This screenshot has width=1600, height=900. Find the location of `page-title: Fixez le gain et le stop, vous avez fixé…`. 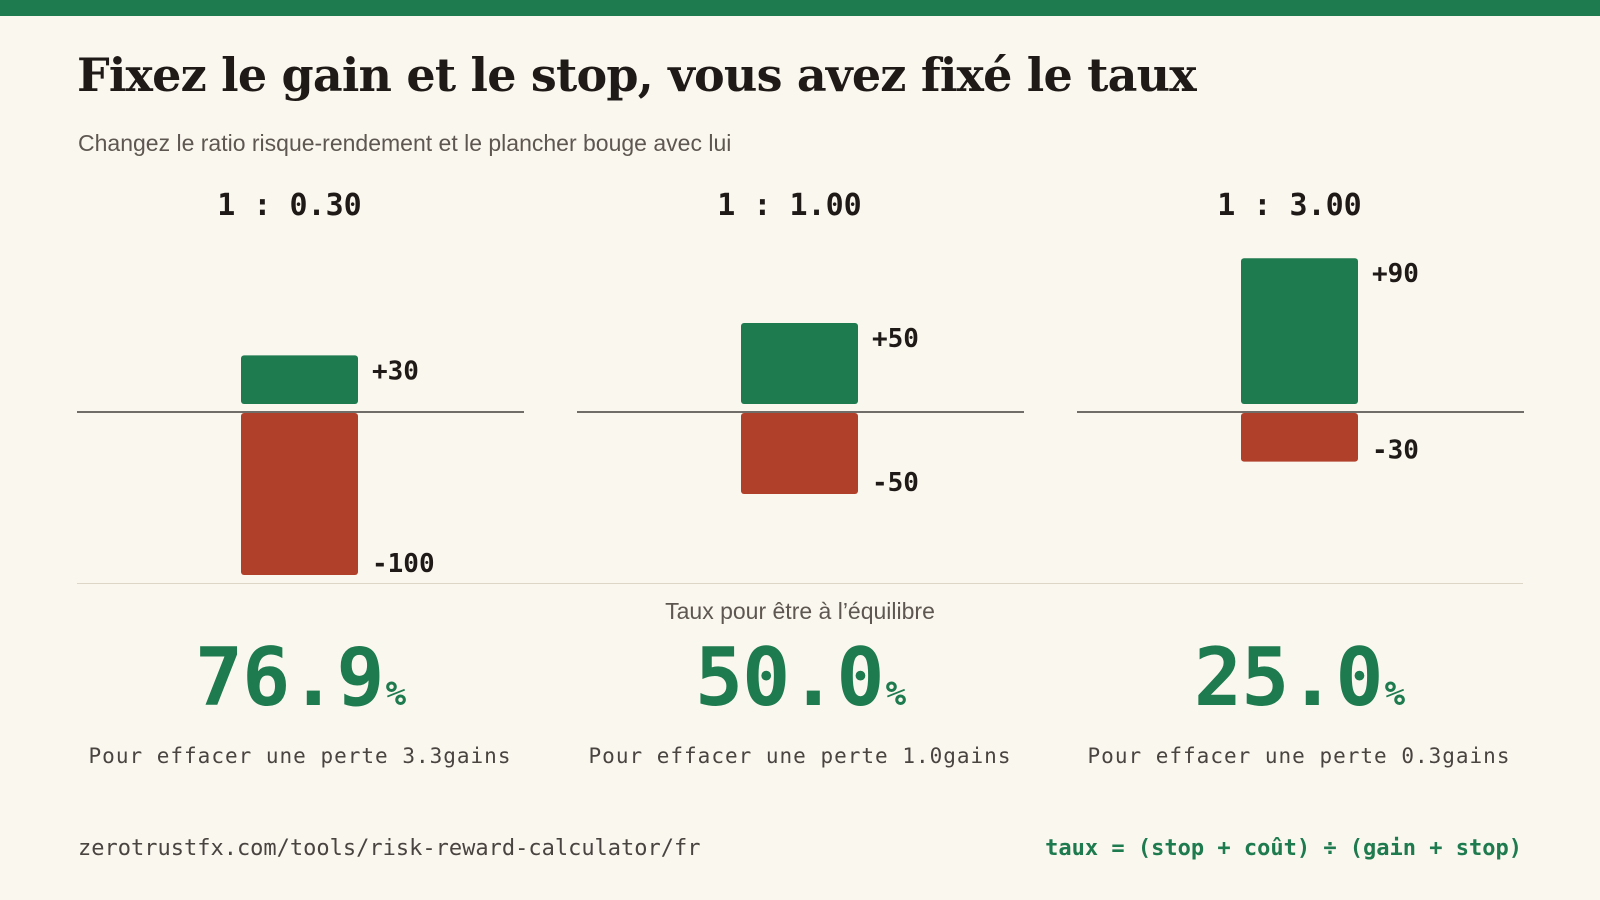

page-title: Fixez le gain et le stop, vous avez fixé… is located at coordinates (637, 75).